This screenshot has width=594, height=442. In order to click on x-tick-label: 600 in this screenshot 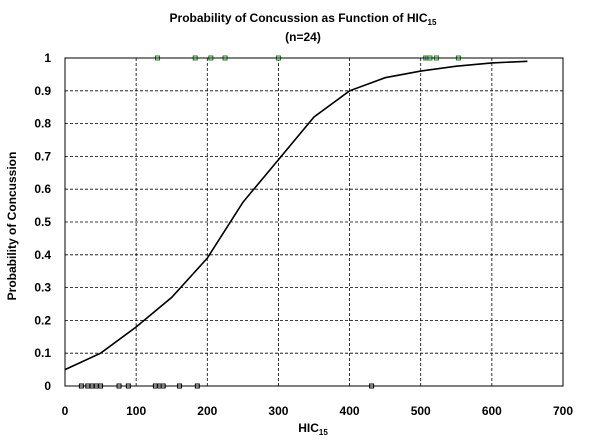, I will do `click(492, 411)`.